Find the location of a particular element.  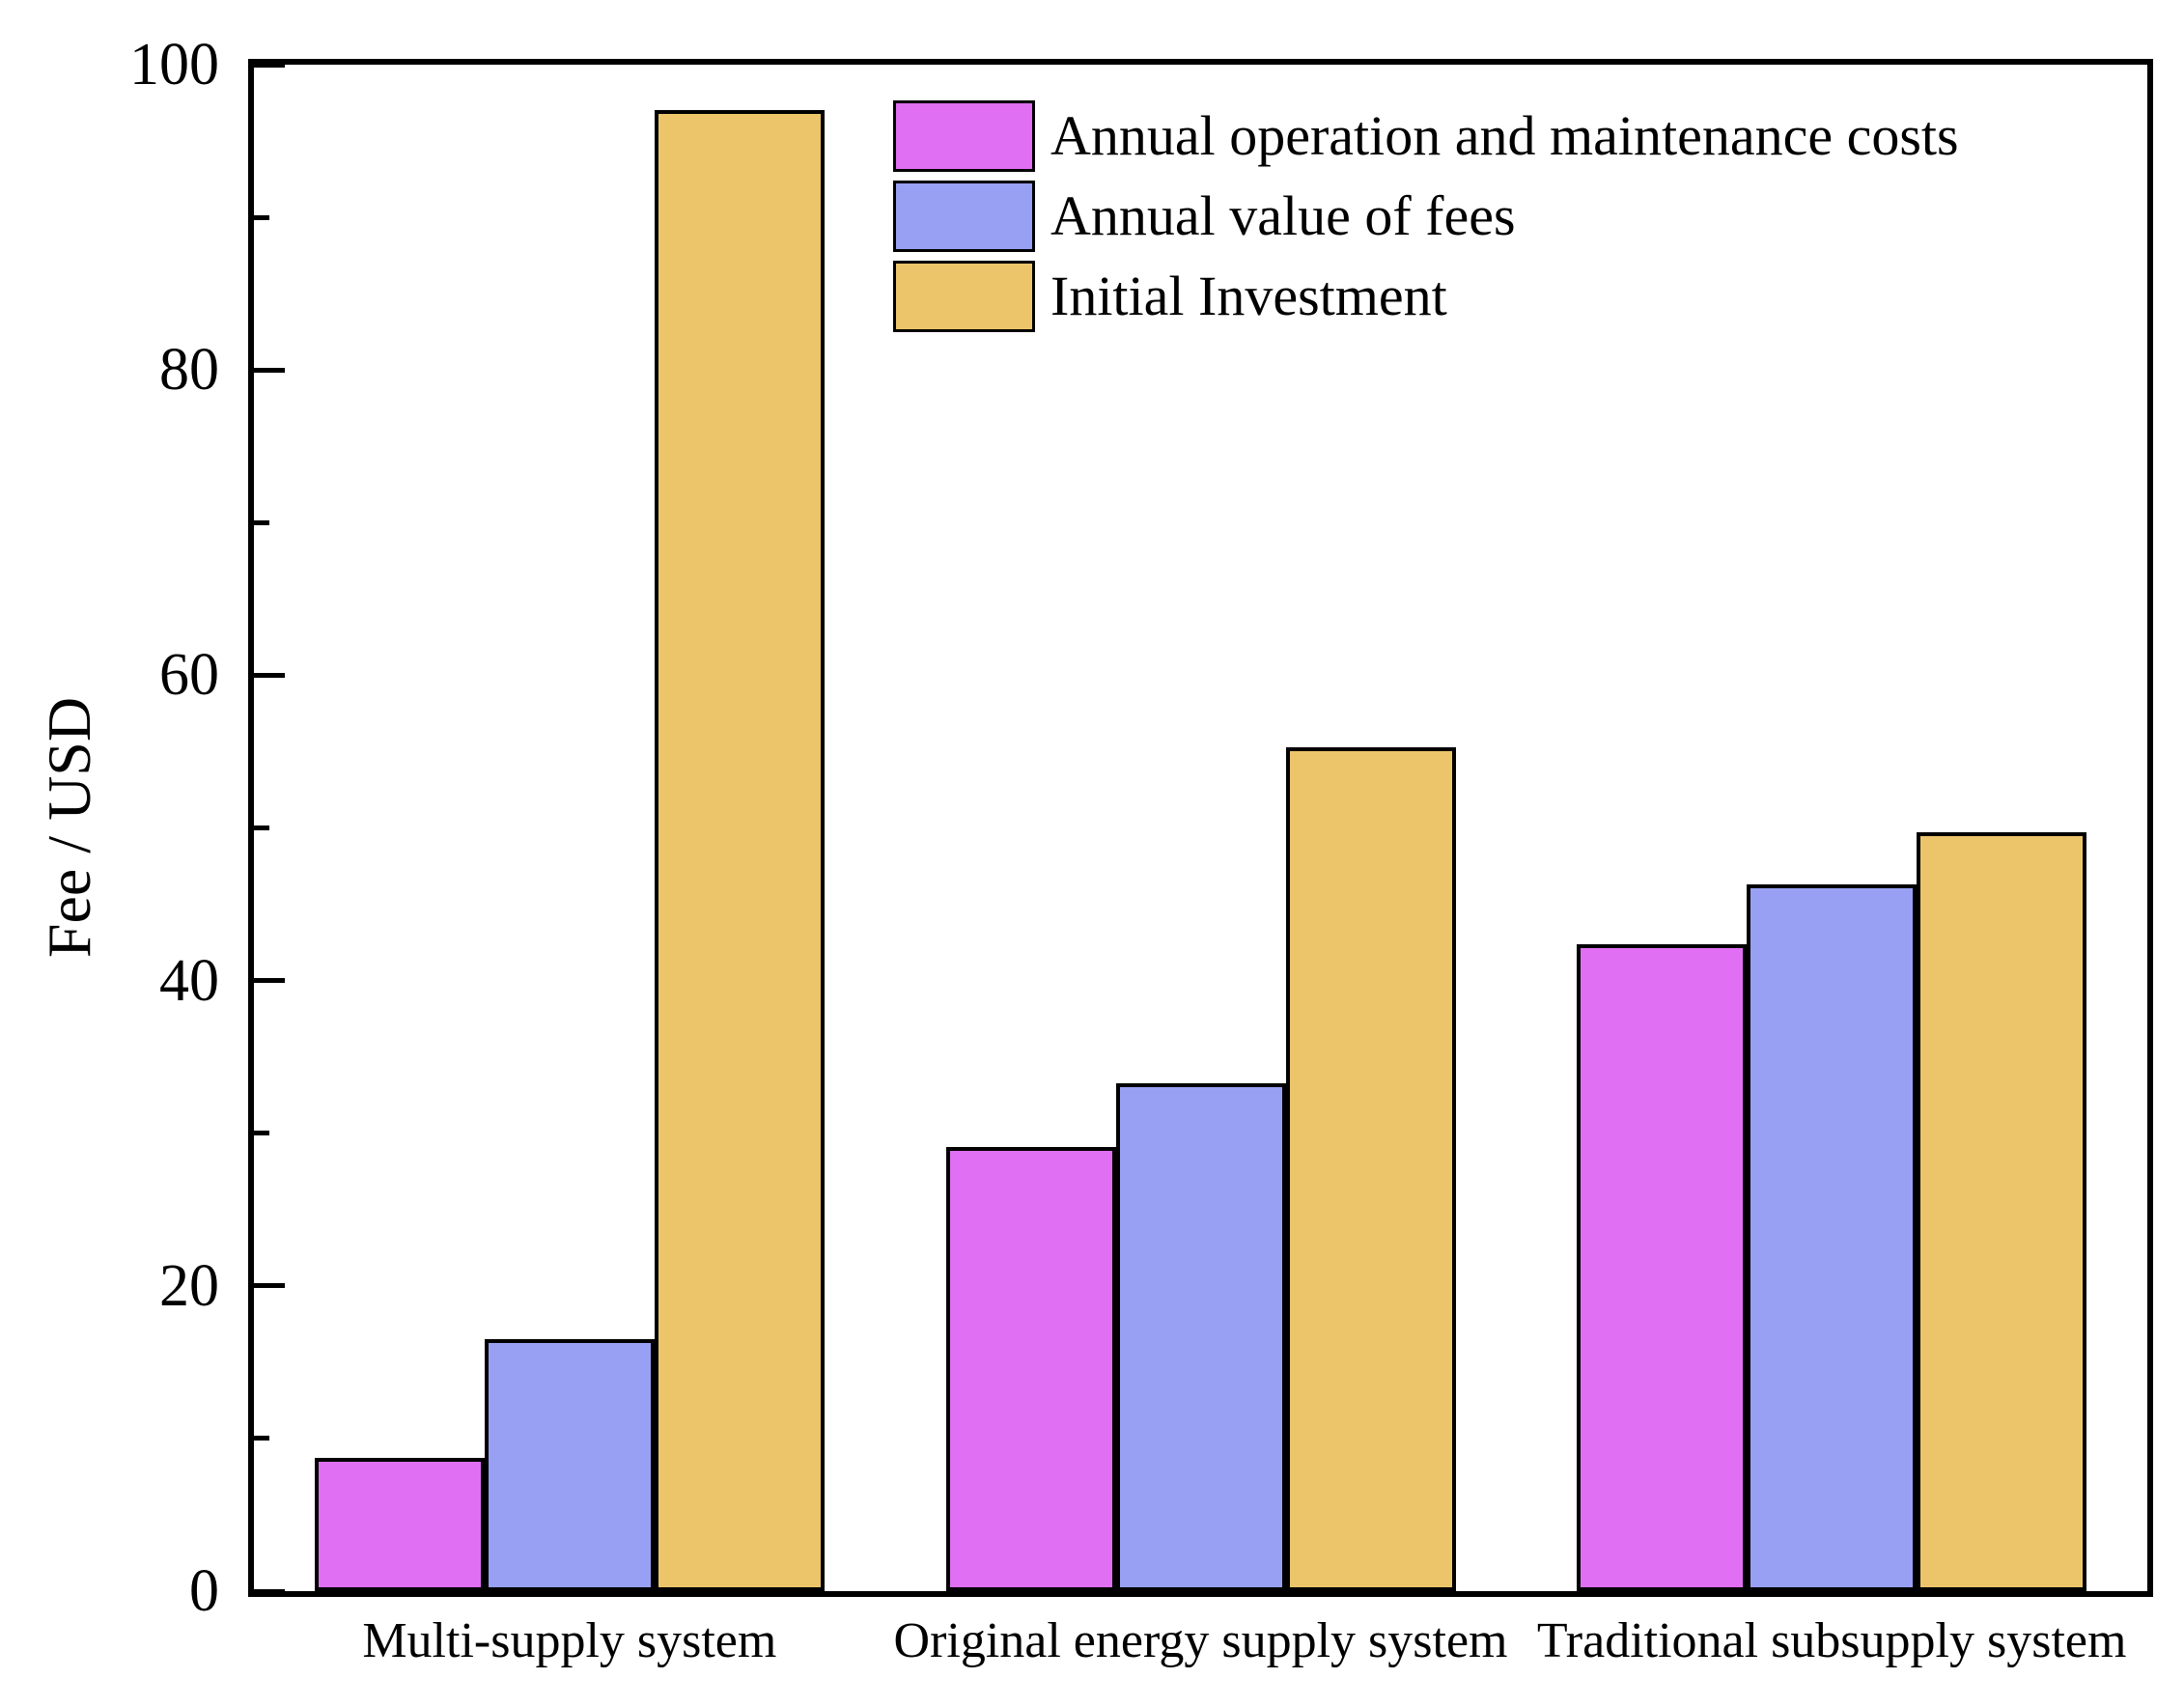

category-label-original-energy: Original energy supply system is located at coordinates (1201, 1641).